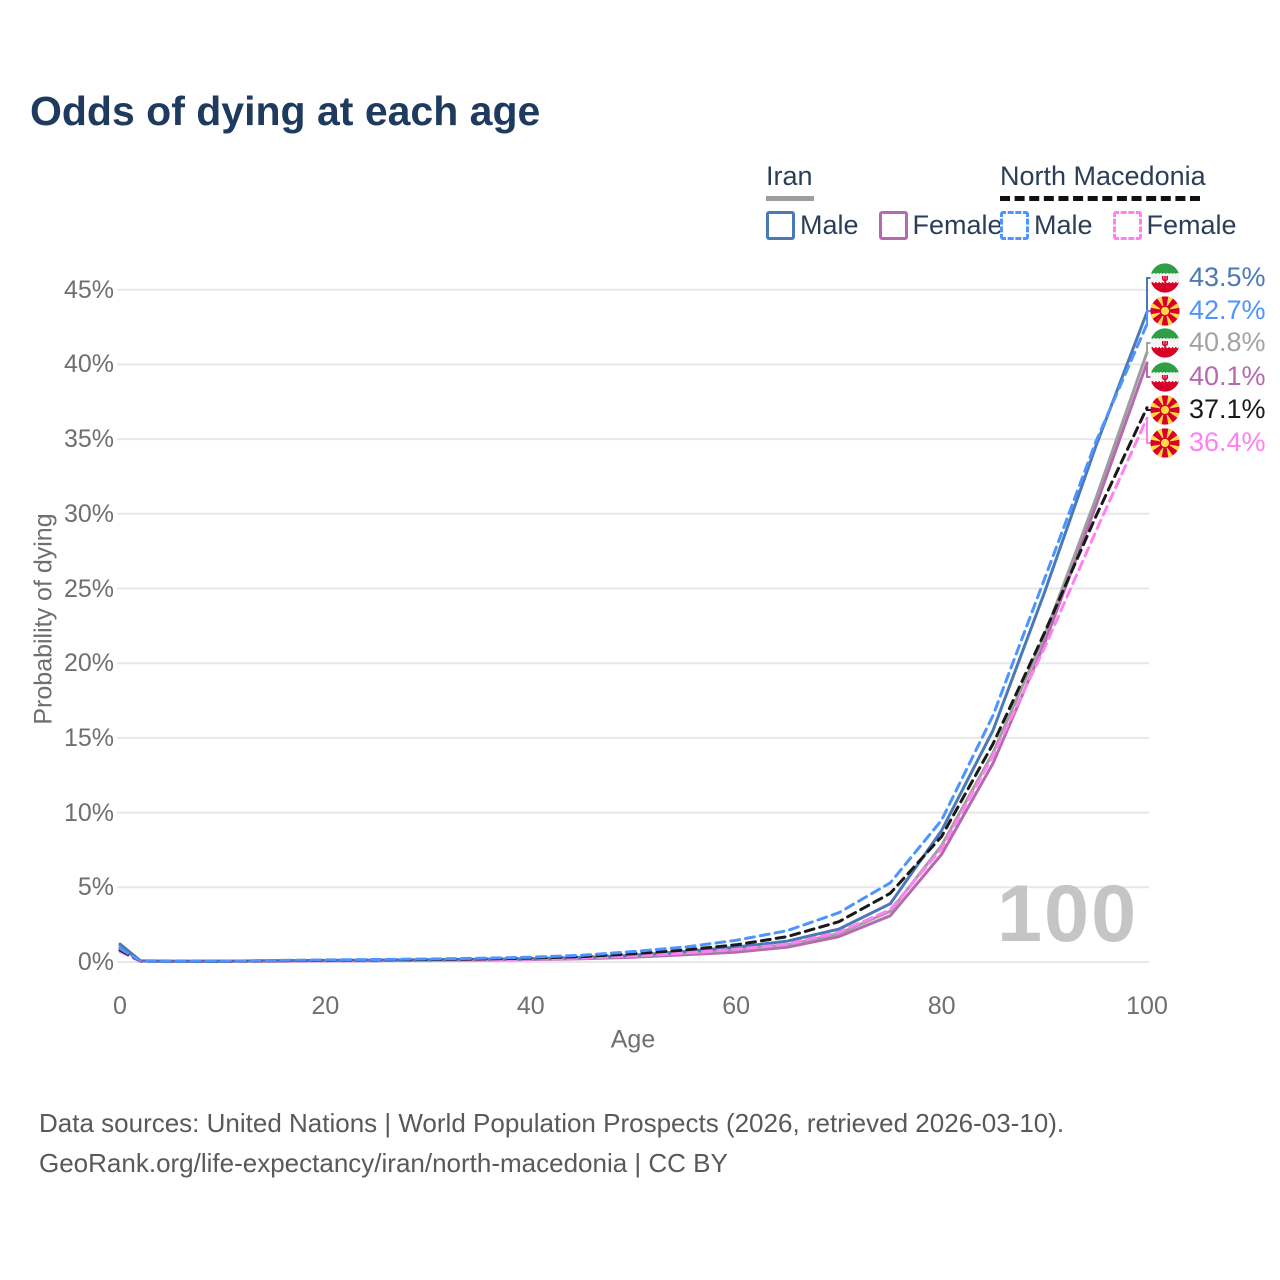 This screenshot has height=1280, width=1280. I want to click on legend-item-iran-male: Male, so click(812, 225).